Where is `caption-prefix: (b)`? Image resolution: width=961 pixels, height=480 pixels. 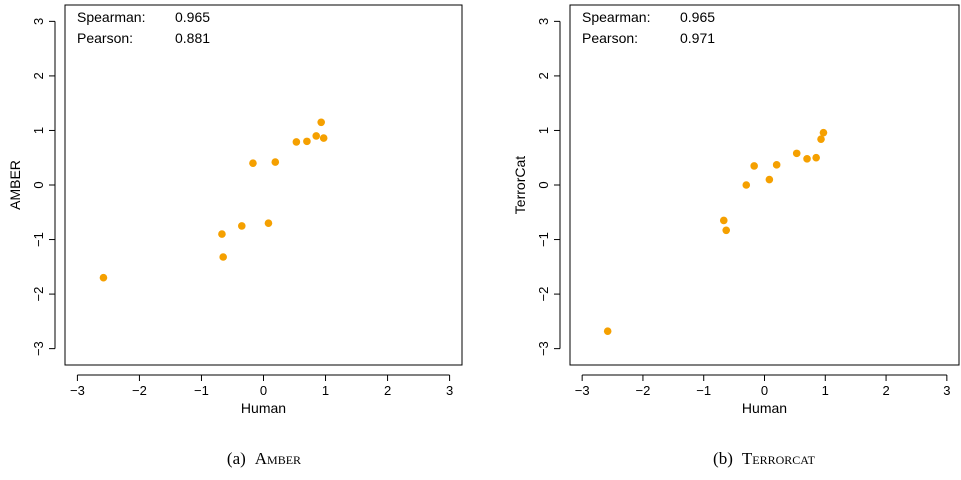 caption-prefix: (b) is located at coordinates (723, 458).